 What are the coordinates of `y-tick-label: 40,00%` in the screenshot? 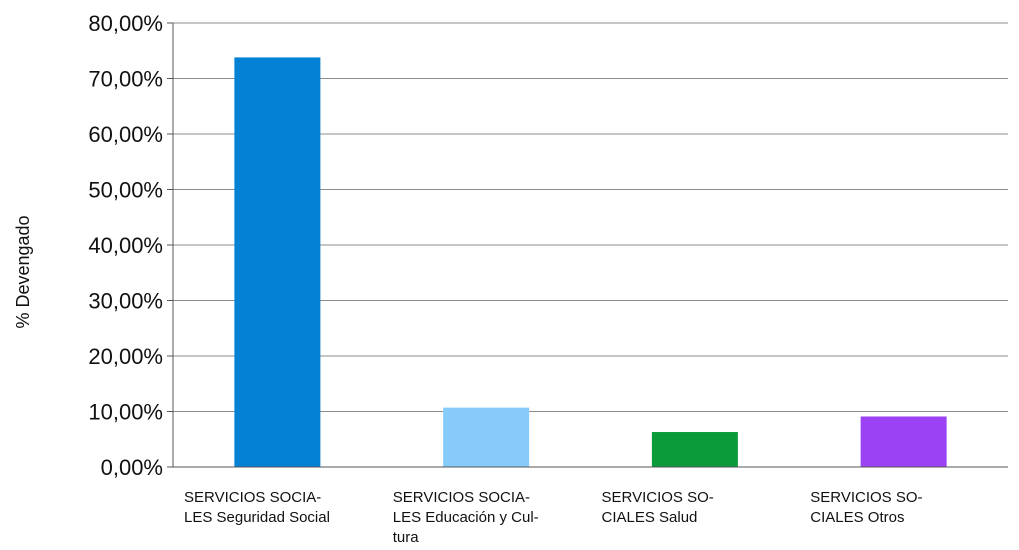 It's located at (125, 245).